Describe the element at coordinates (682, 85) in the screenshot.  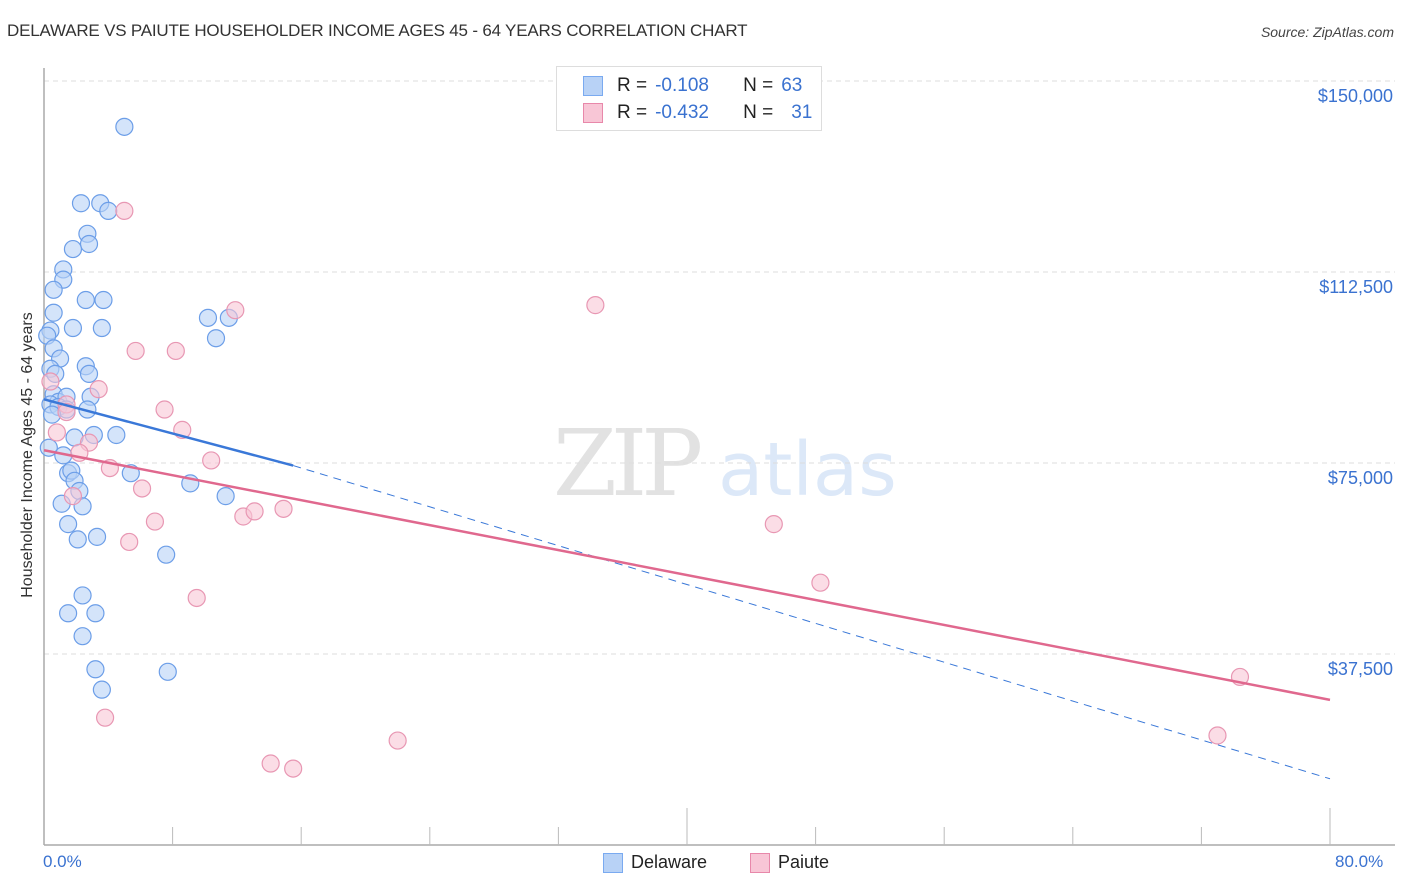
I see `r-value-delaware: -0.108` at that location.